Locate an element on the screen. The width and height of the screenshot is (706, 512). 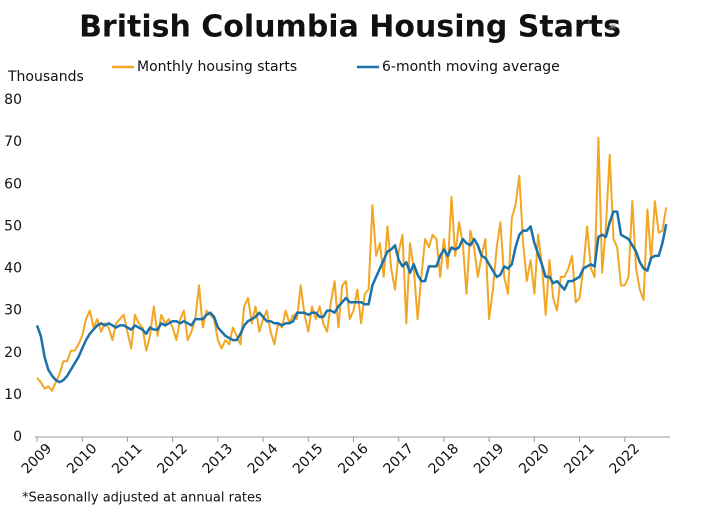
x-tick-label: 2012 is located at coordinates (172, 459).